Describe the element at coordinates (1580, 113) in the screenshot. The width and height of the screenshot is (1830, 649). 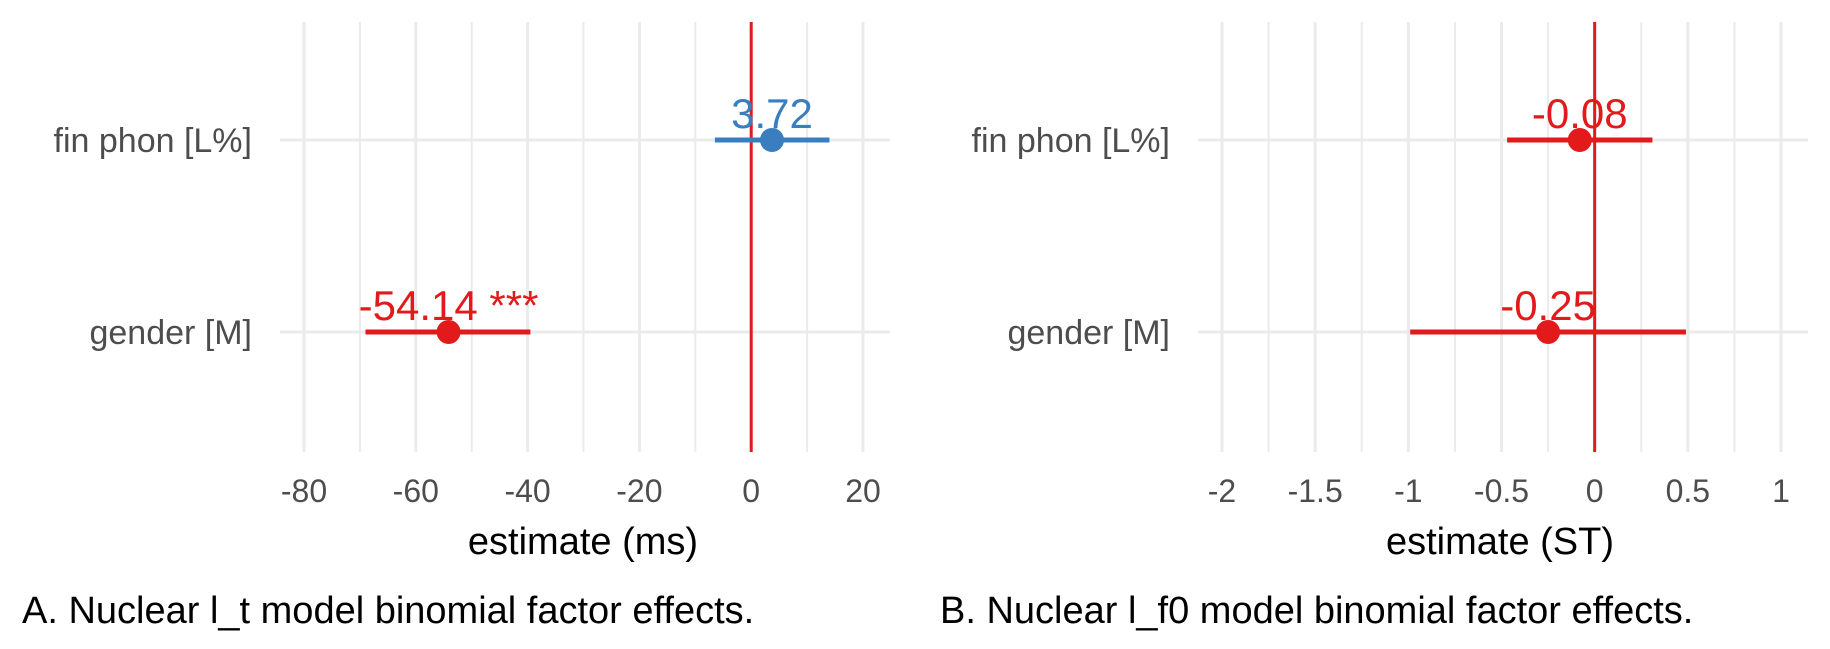
I see `chart-b-estimate-label: -0.08` at that location.